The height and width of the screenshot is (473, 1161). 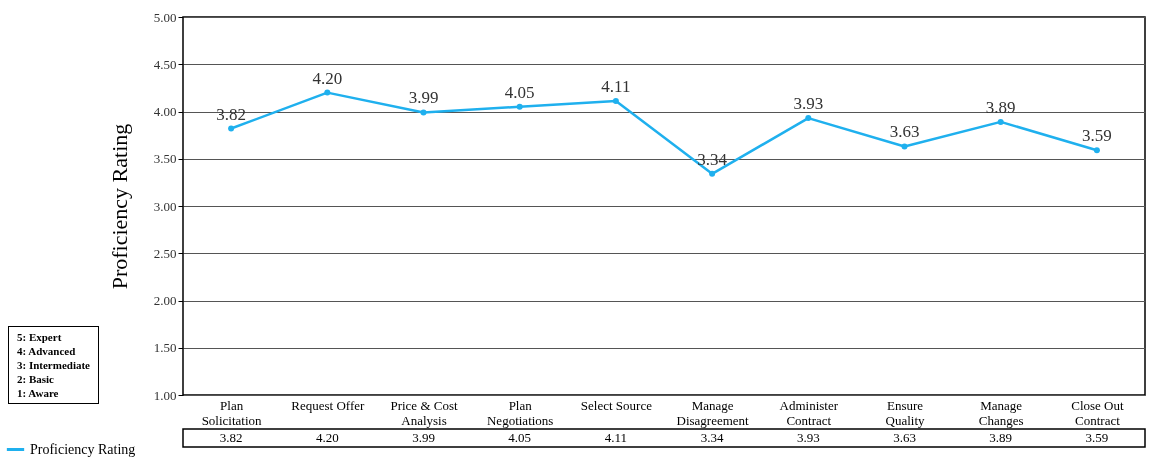 I want to click on data-label: 3.63, so click(x=904, y=437).